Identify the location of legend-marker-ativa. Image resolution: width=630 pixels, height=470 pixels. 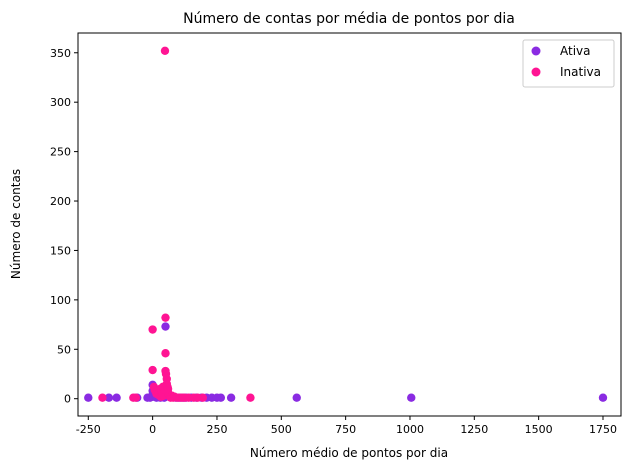
(536, 51).